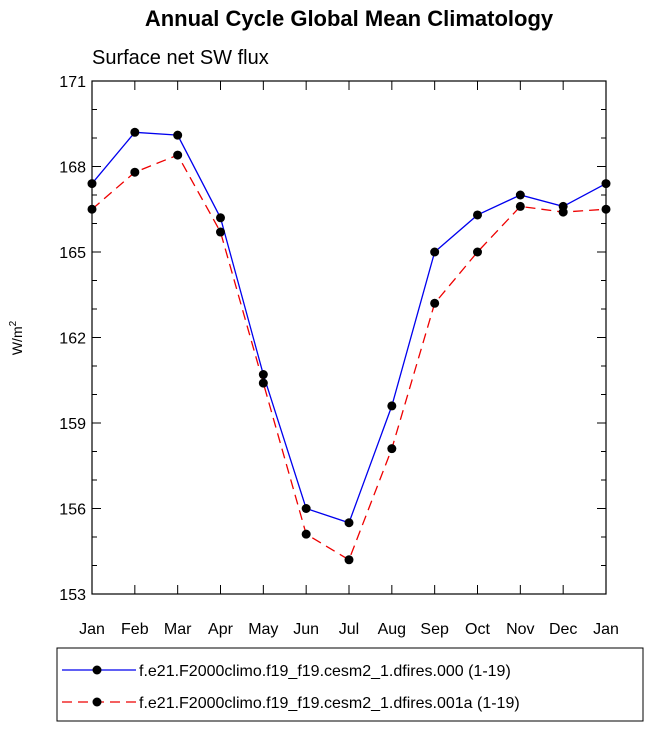 This screenshot has width=647, height=729. I want to click on y-tick-label: 165, so click(72, 253).